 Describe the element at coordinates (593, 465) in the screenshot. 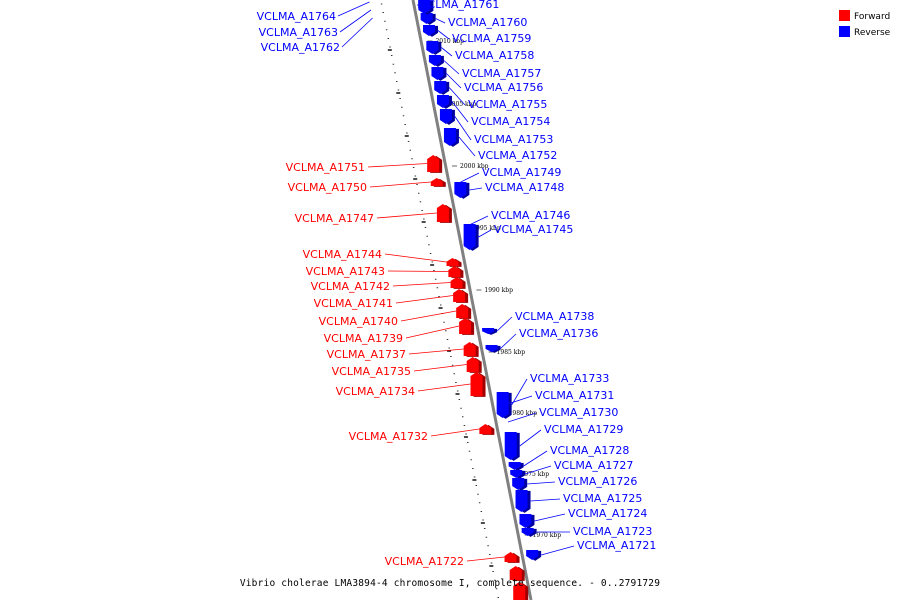

I see `gene-label-reverse: VCLMA_A1727` at that location.